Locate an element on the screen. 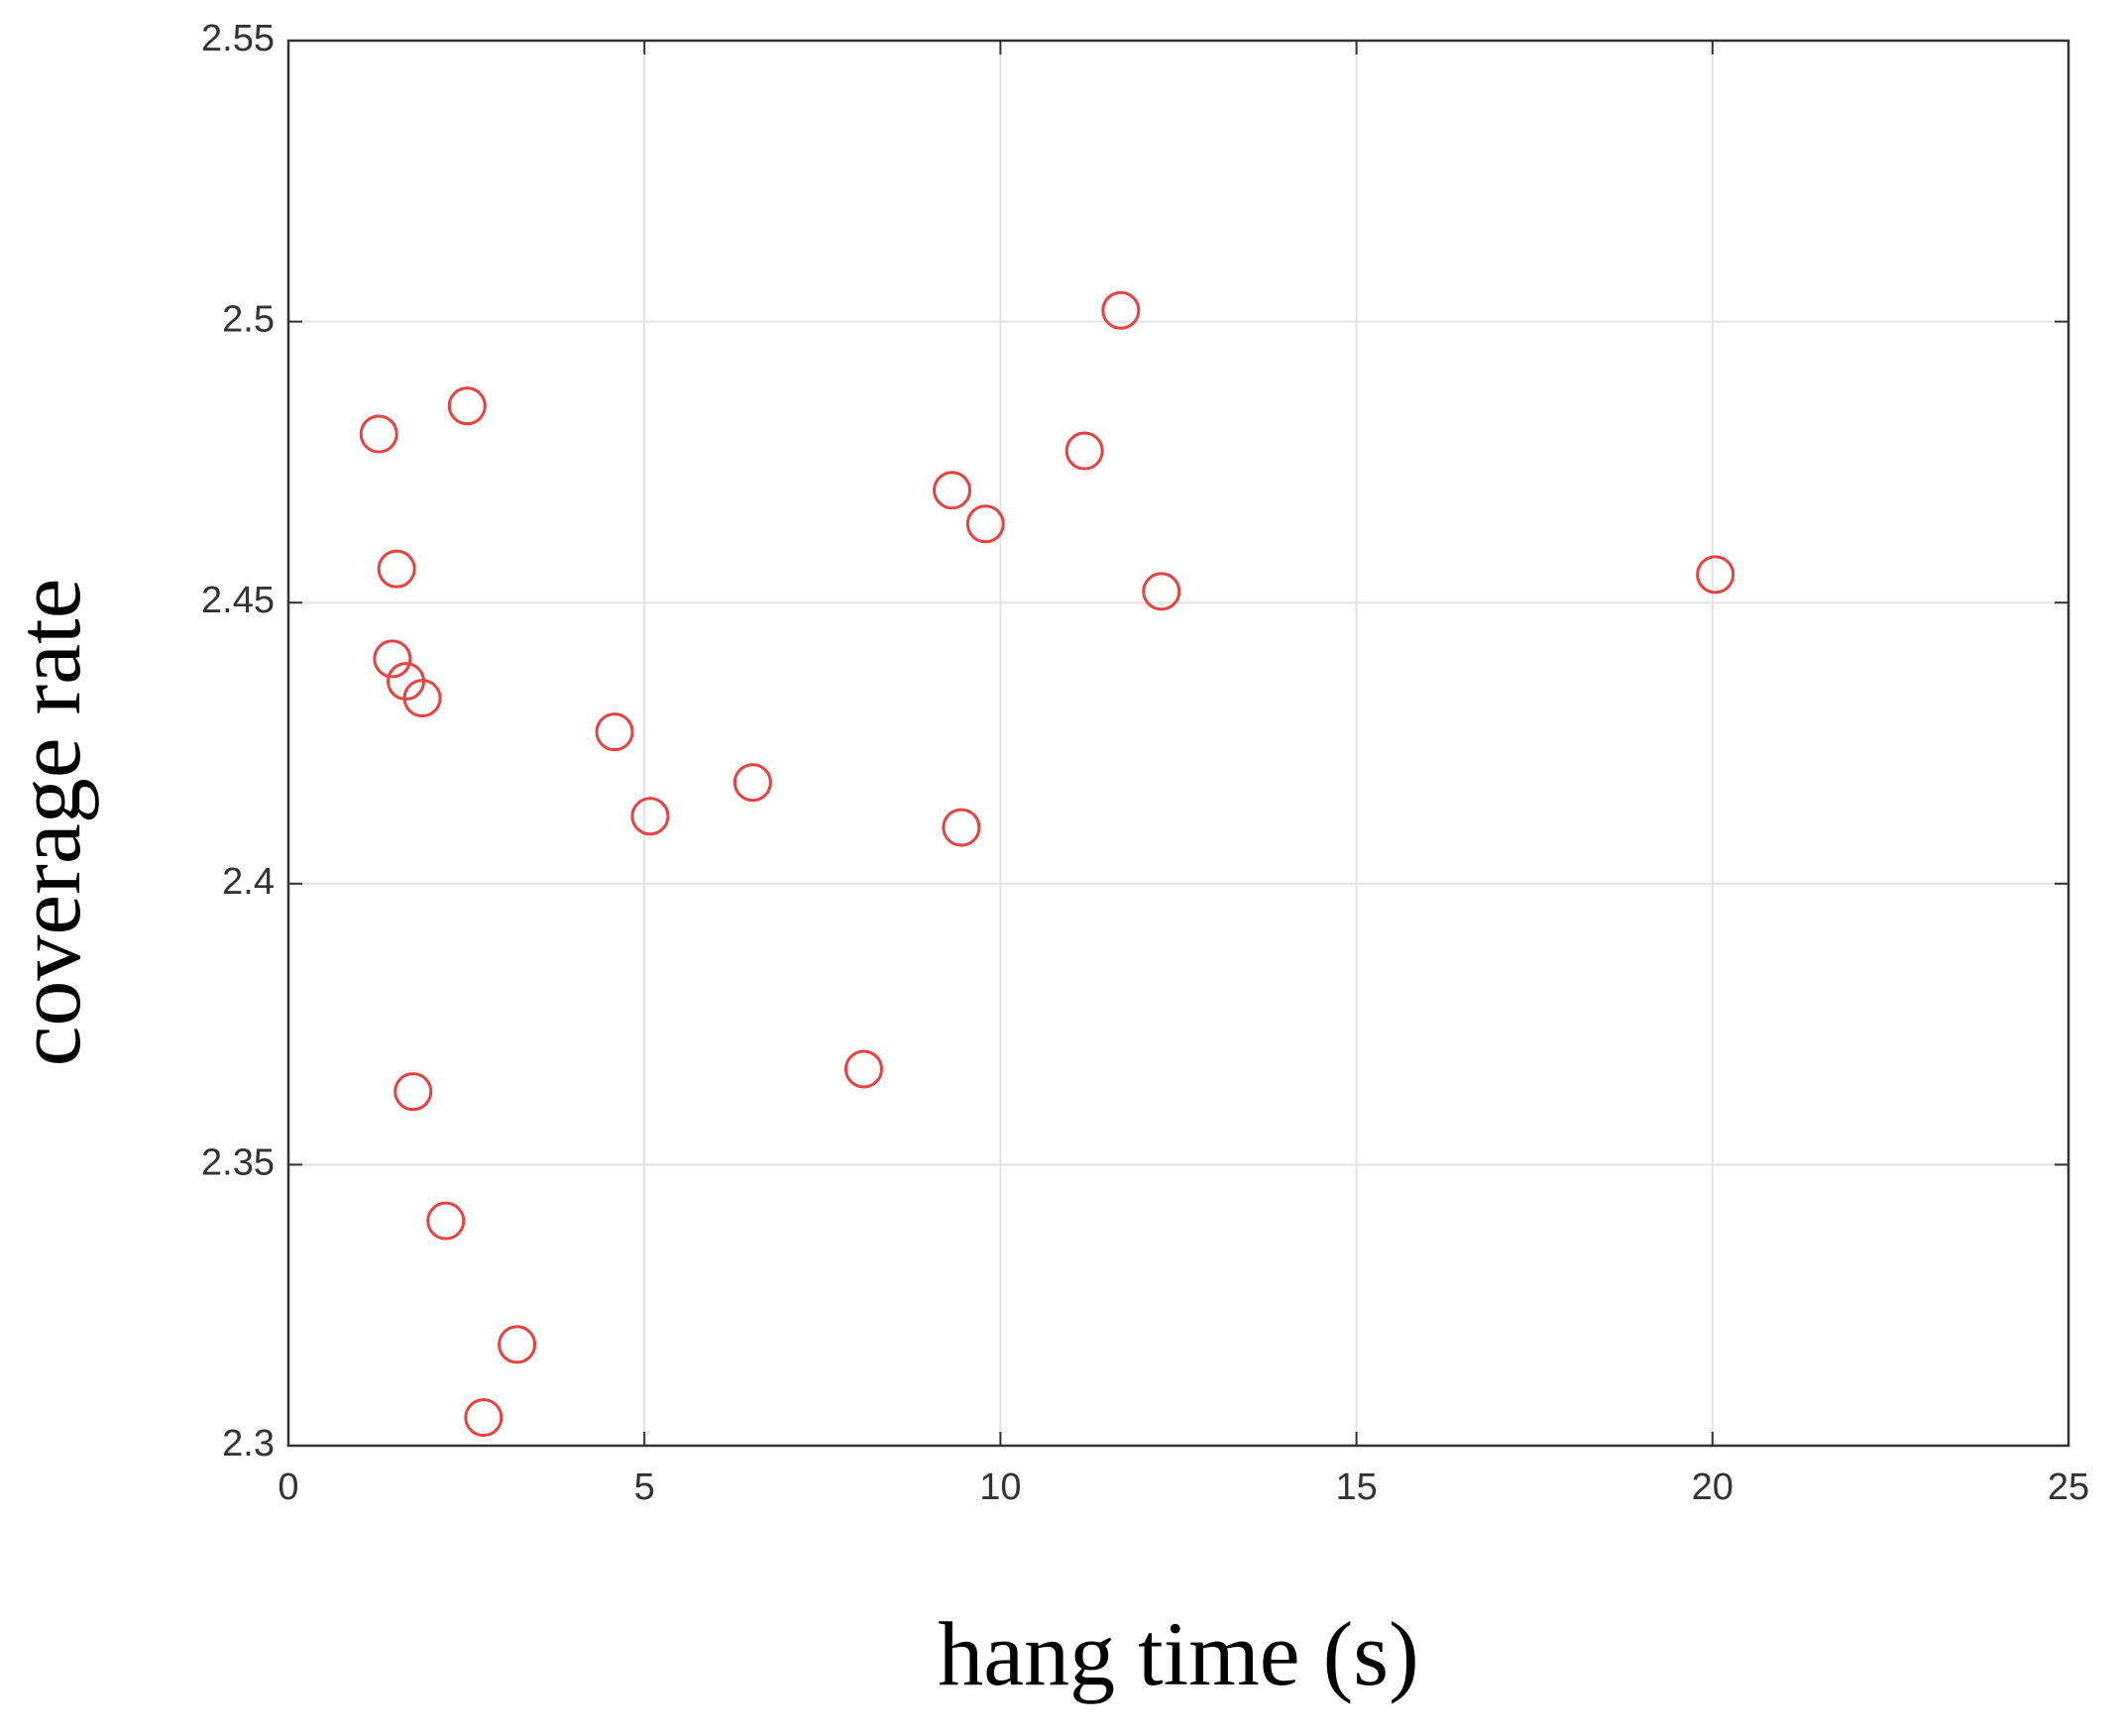 Image resolution: width=2123 pixels, height=1736 pixels. y-tick-label: 2.35 is located at coordinates (238, 1162).